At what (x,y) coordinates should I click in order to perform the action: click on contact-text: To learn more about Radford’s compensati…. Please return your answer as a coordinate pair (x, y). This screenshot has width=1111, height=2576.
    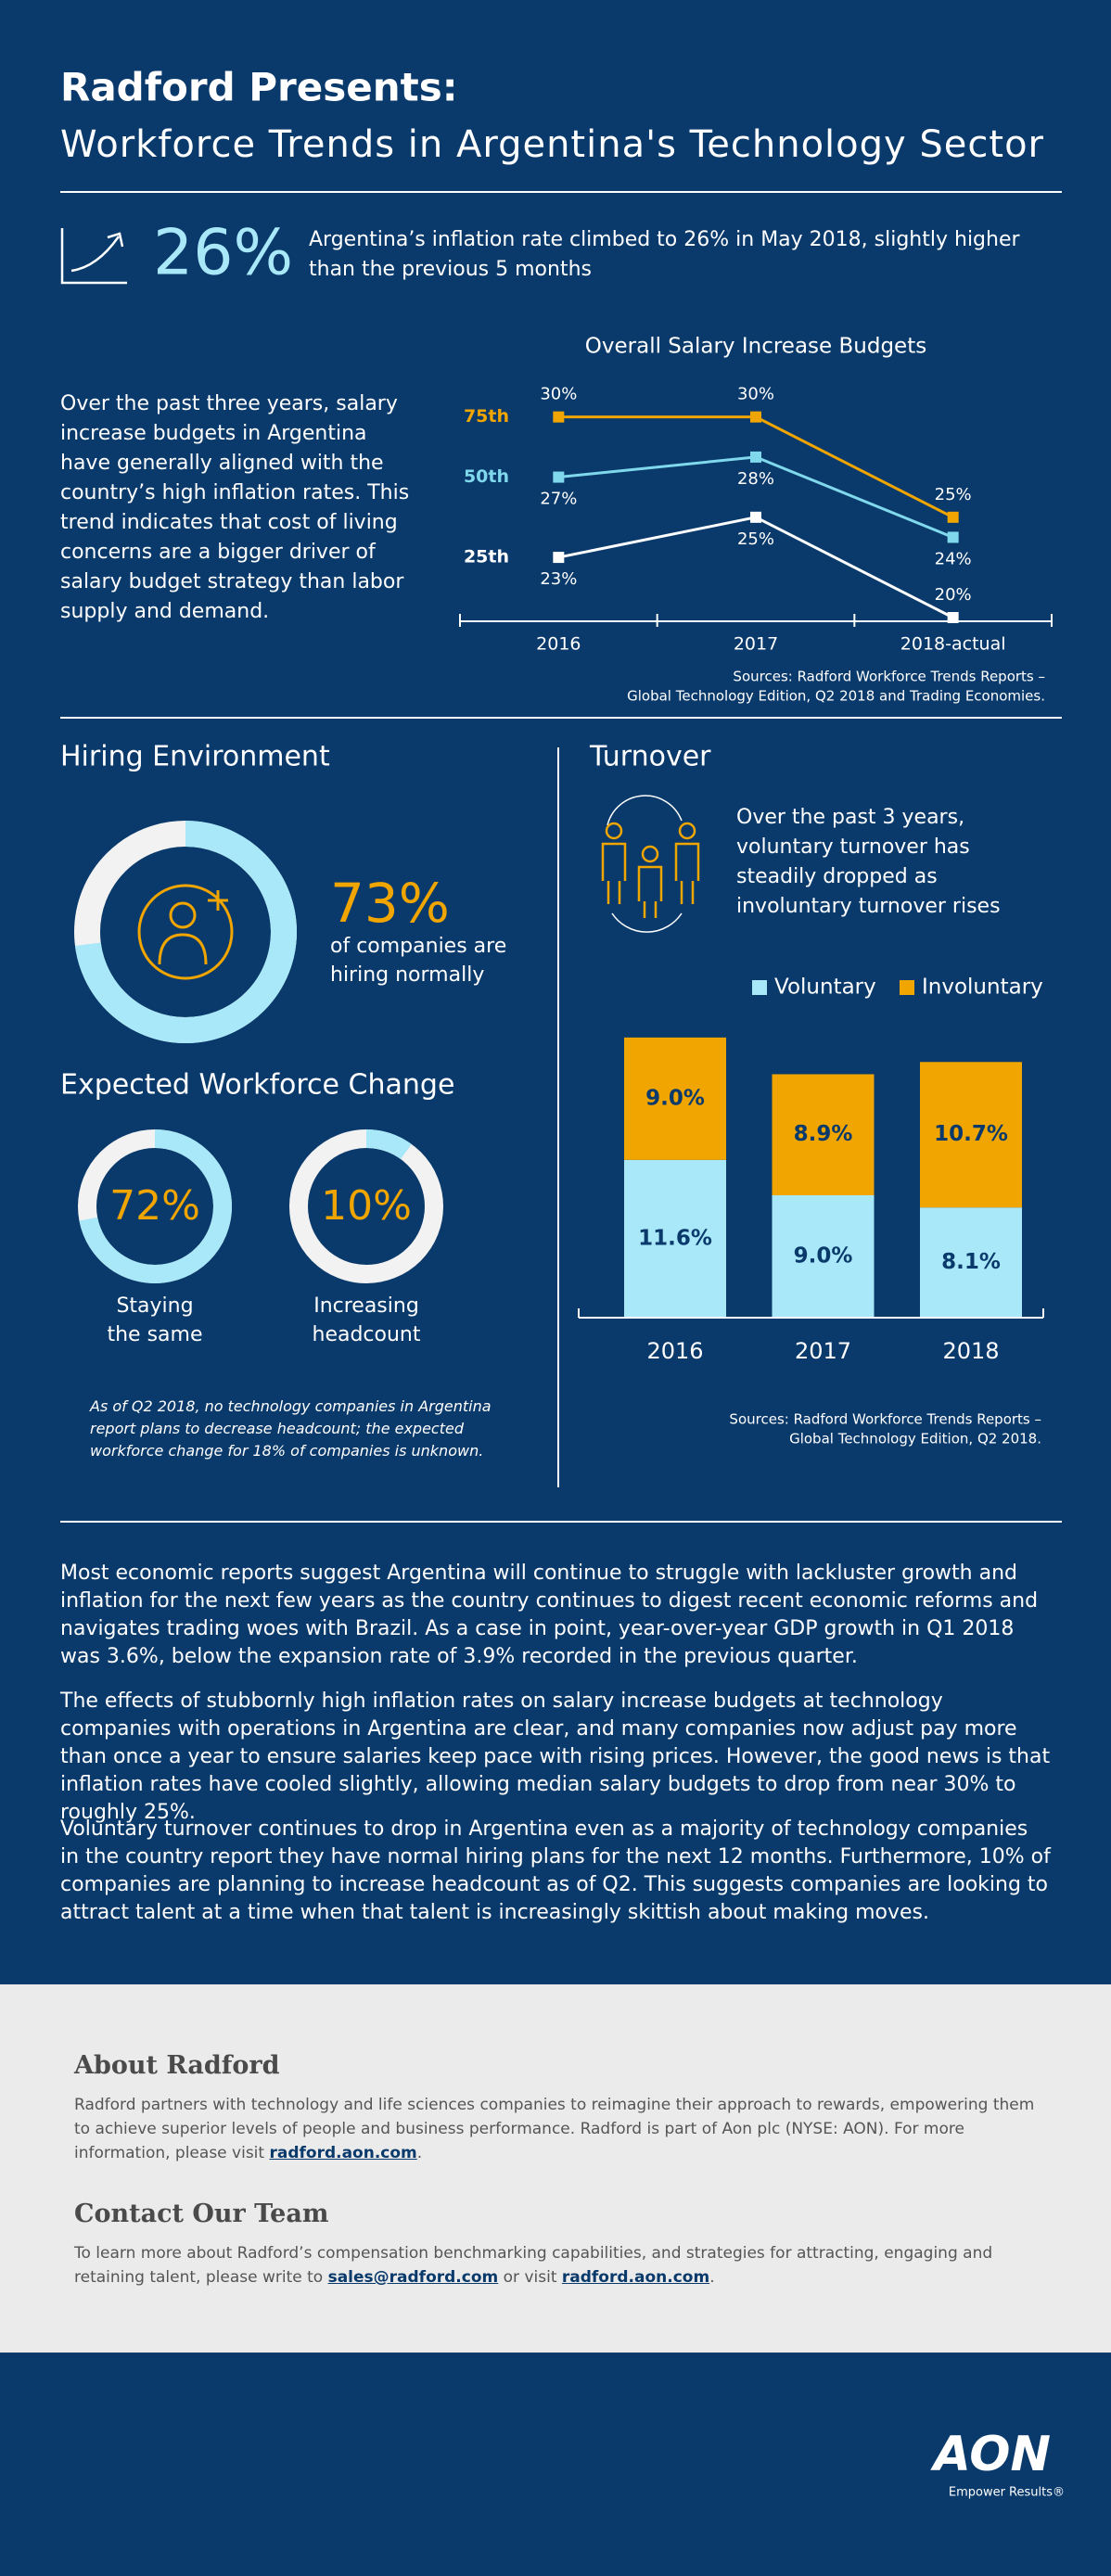
    Looking at the image, I should click on (556, 2265).